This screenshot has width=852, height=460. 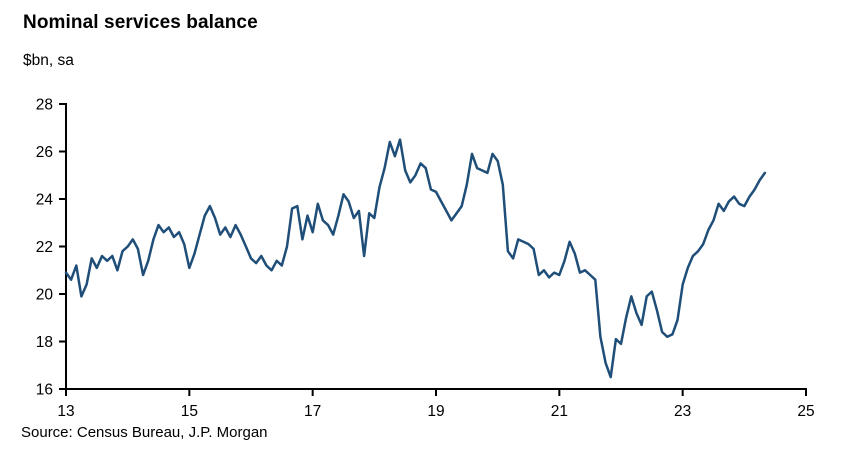 I want to click on x-tick-label: 23, so click(x=682, y=411).